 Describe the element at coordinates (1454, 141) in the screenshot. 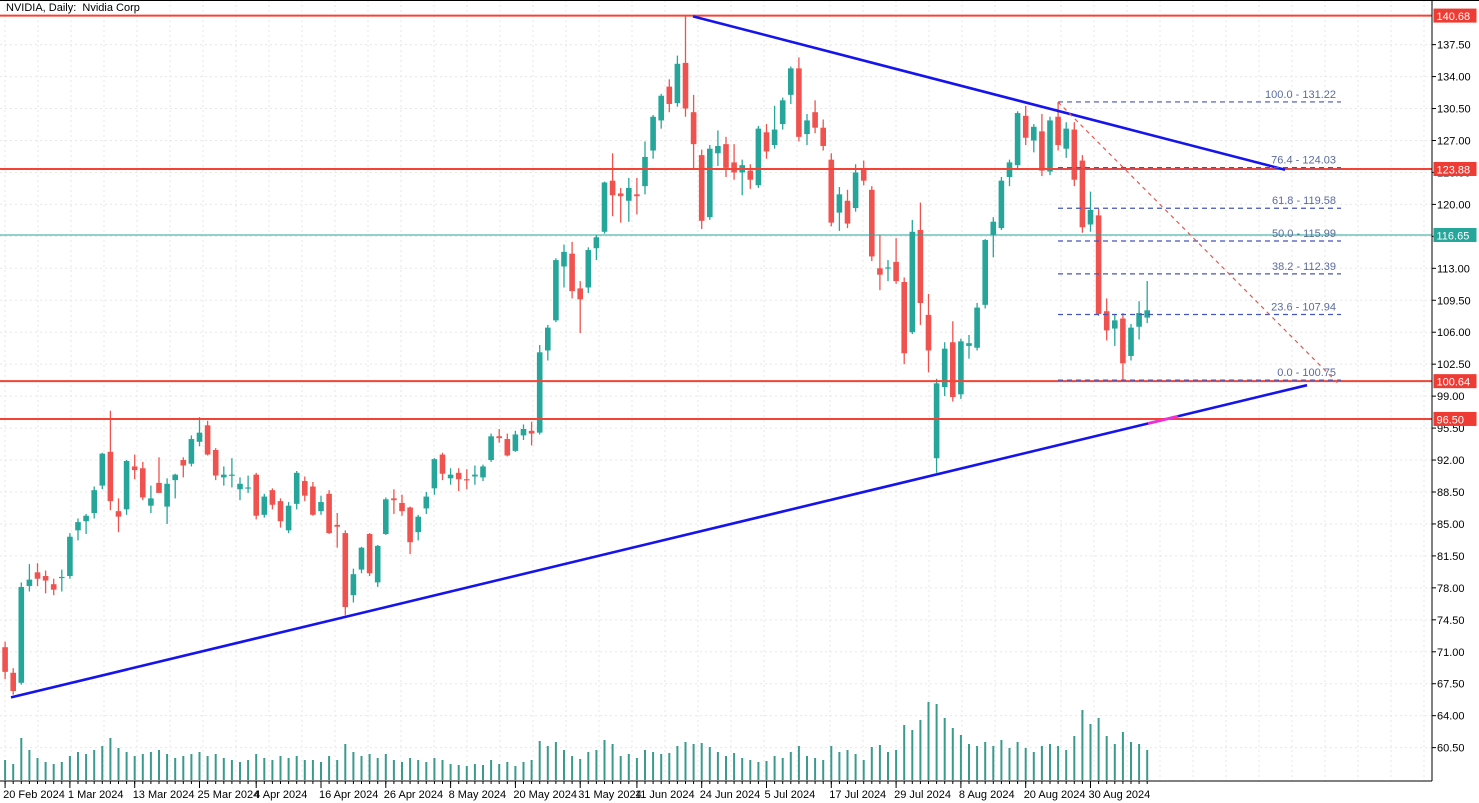

I see `y-axis-tick-label: 127.00` at that location.